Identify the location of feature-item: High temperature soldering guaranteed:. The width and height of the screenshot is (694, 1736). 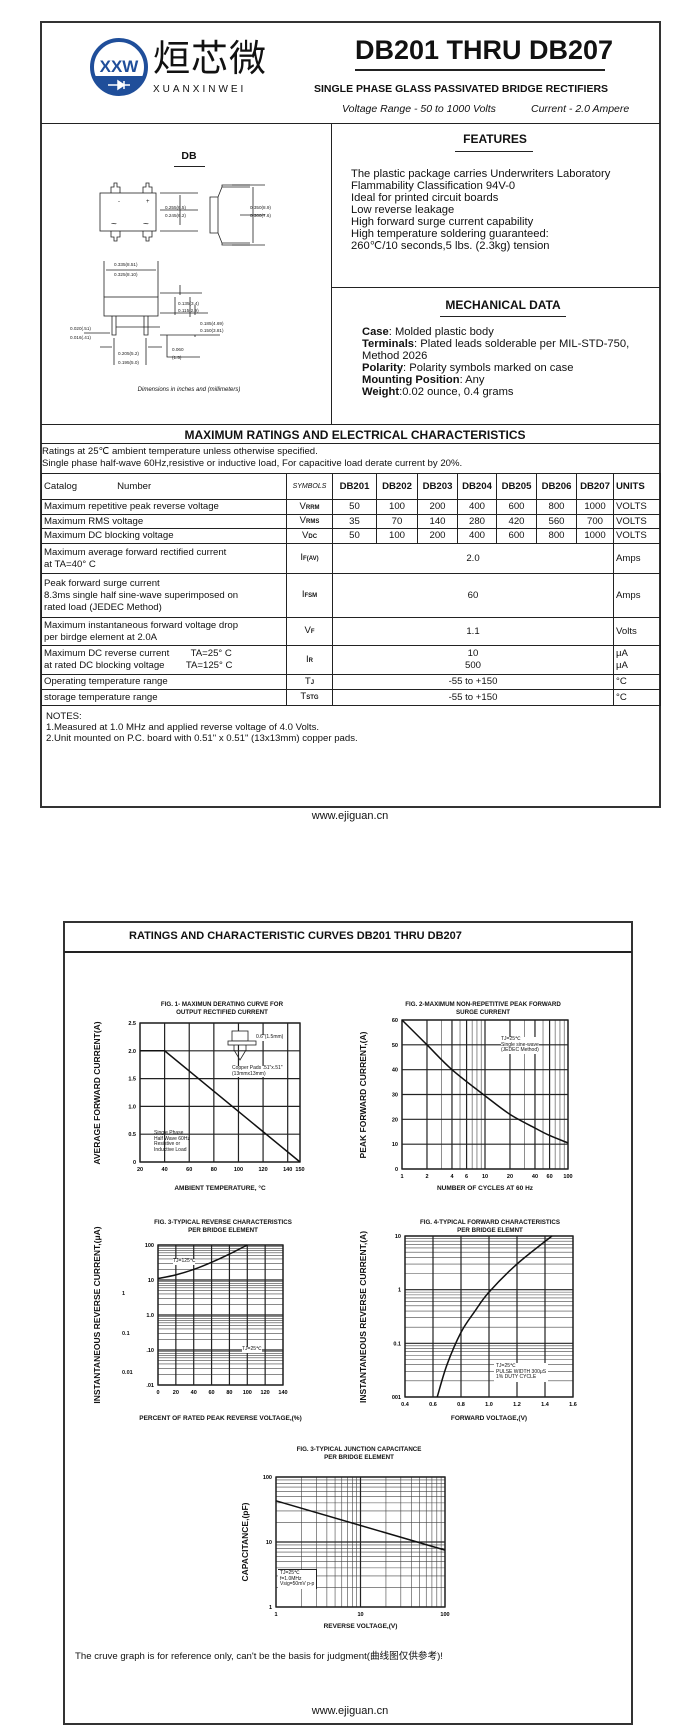
(450, 234).